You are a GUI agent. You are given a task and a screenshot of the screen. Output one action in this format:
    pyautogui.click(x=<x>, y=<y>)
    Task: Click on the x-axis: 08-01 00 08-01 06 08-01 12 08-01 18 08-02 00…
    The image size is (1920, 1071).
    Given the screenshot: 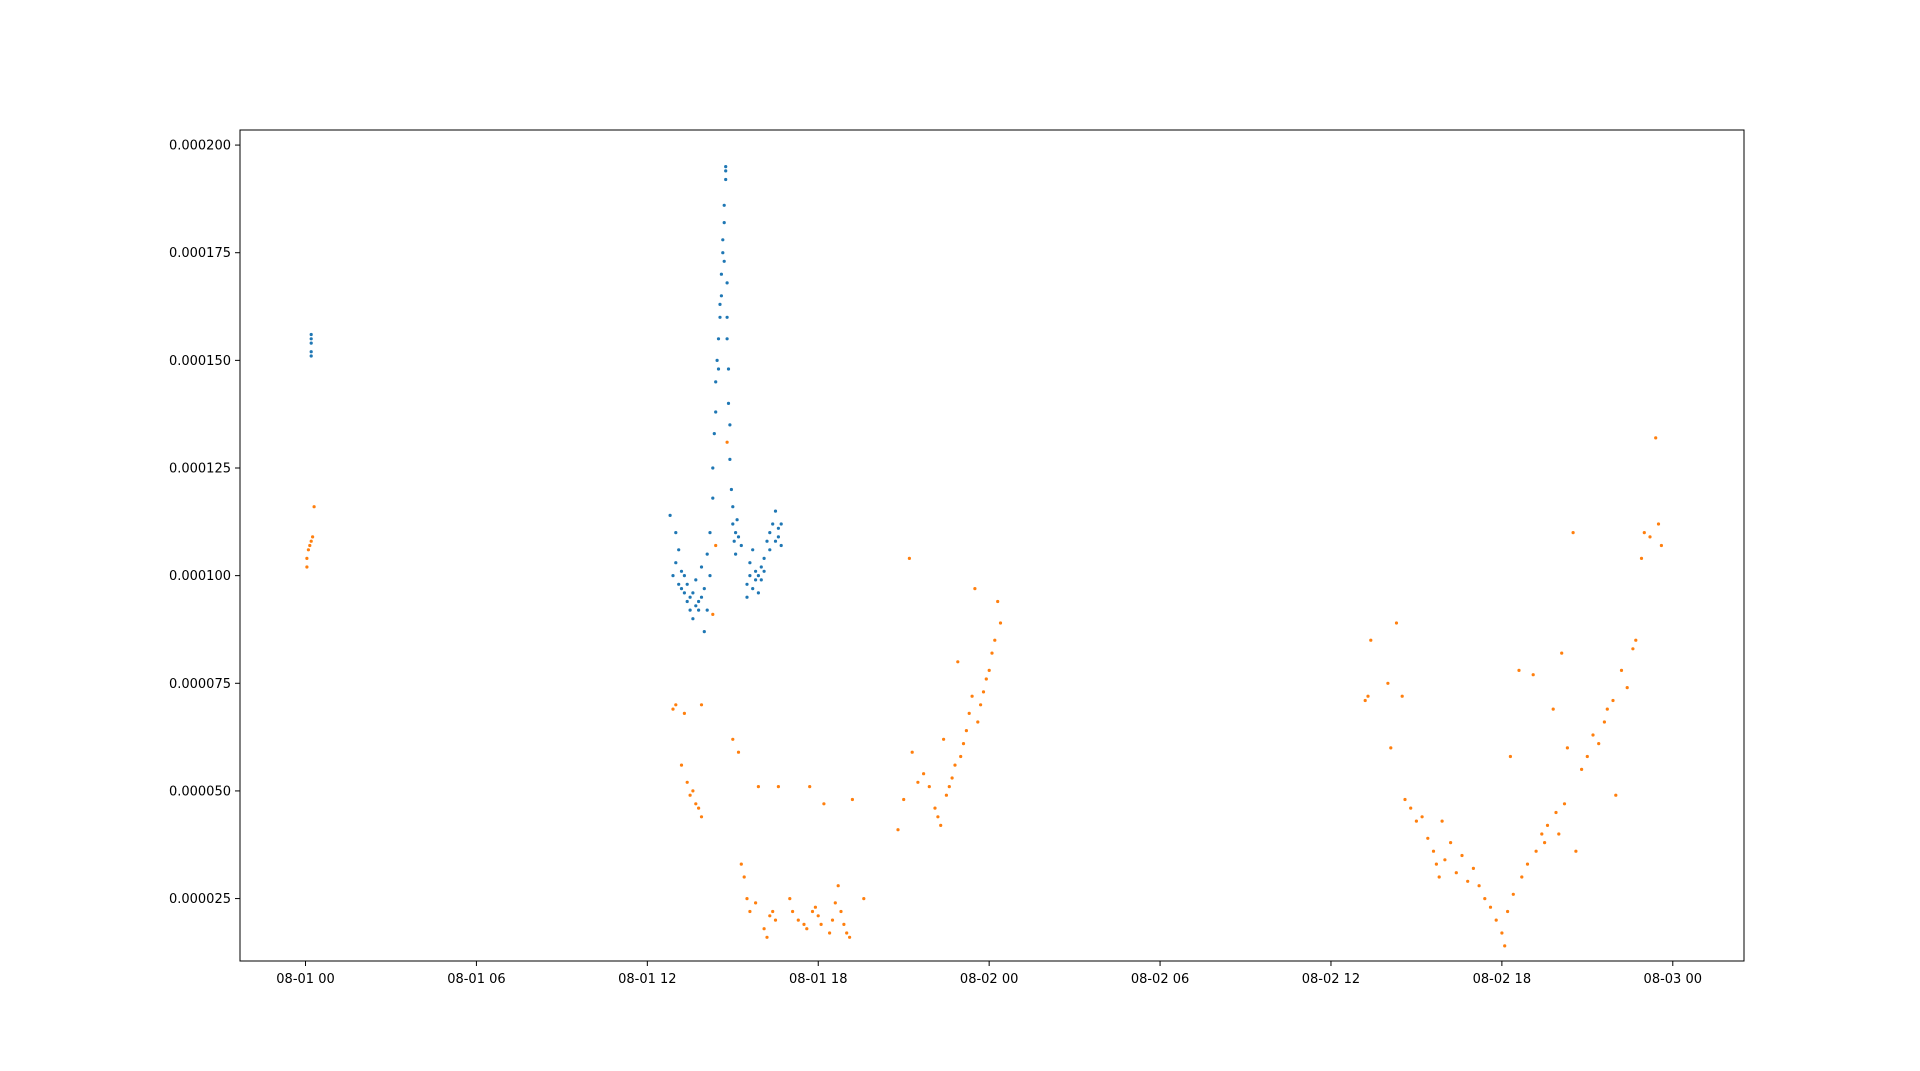 What is the action you would take?
    pyautogui.click(x=989, y=974)
    